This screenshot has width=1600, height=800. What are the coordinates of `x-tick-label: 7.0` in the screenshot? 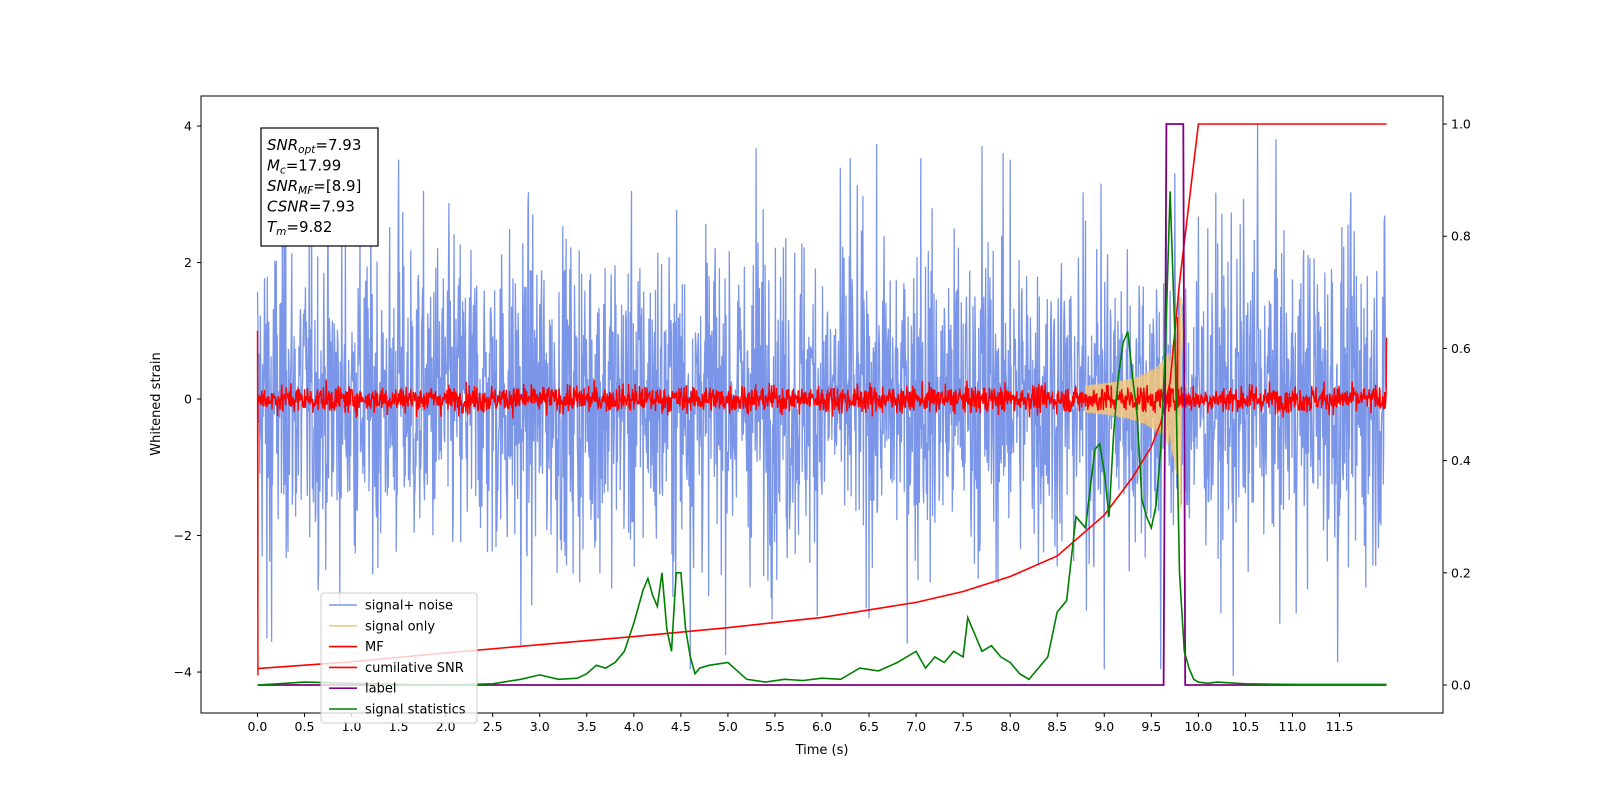 It's located at (916, 726).